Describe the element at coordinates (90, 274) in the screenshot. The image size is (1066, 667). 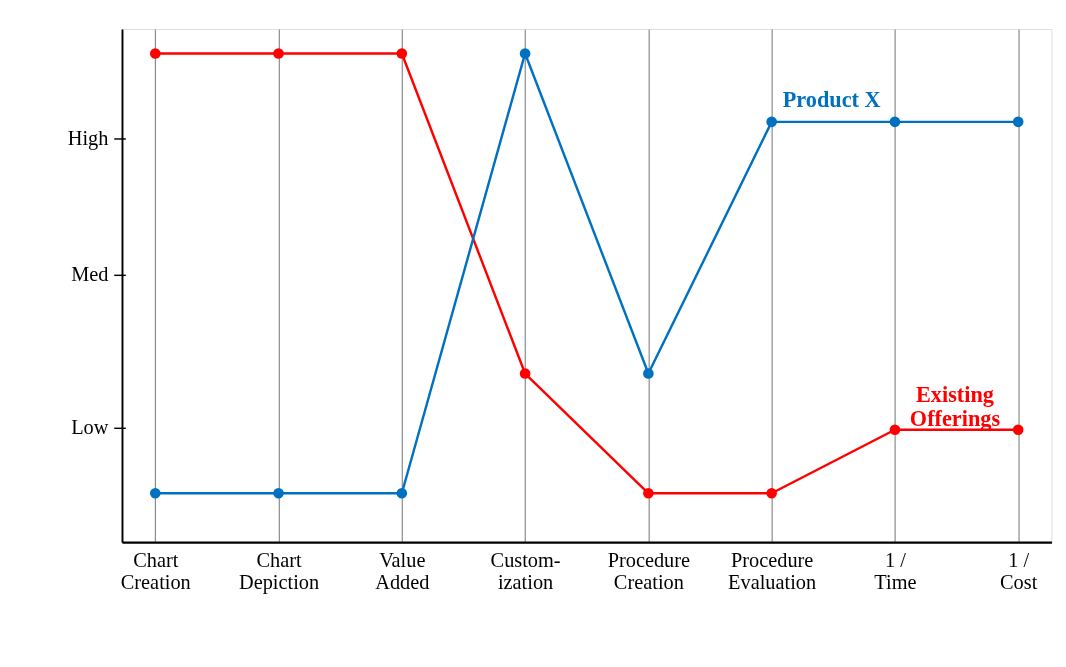
I see `text: Med` at that location.